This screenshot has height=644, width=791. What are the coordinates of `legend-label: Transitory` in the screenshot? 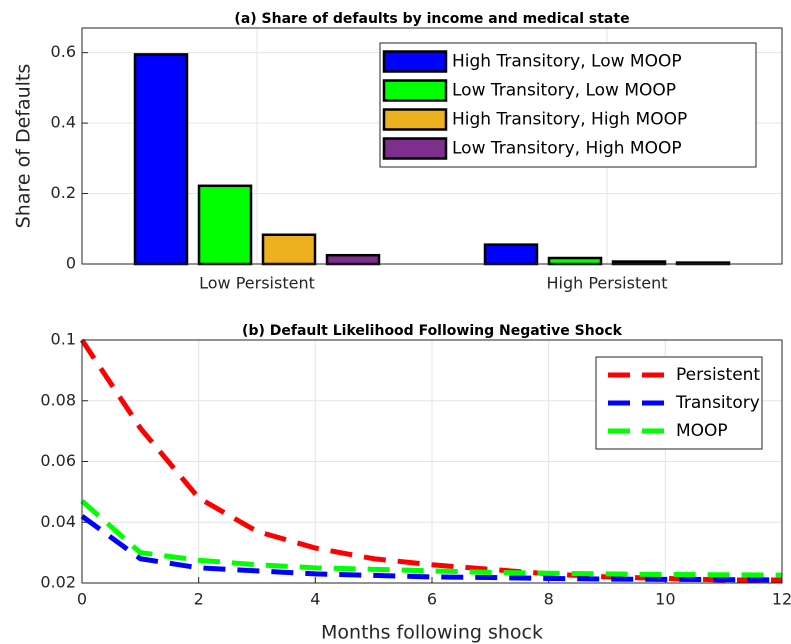 It's located at (717, 403).